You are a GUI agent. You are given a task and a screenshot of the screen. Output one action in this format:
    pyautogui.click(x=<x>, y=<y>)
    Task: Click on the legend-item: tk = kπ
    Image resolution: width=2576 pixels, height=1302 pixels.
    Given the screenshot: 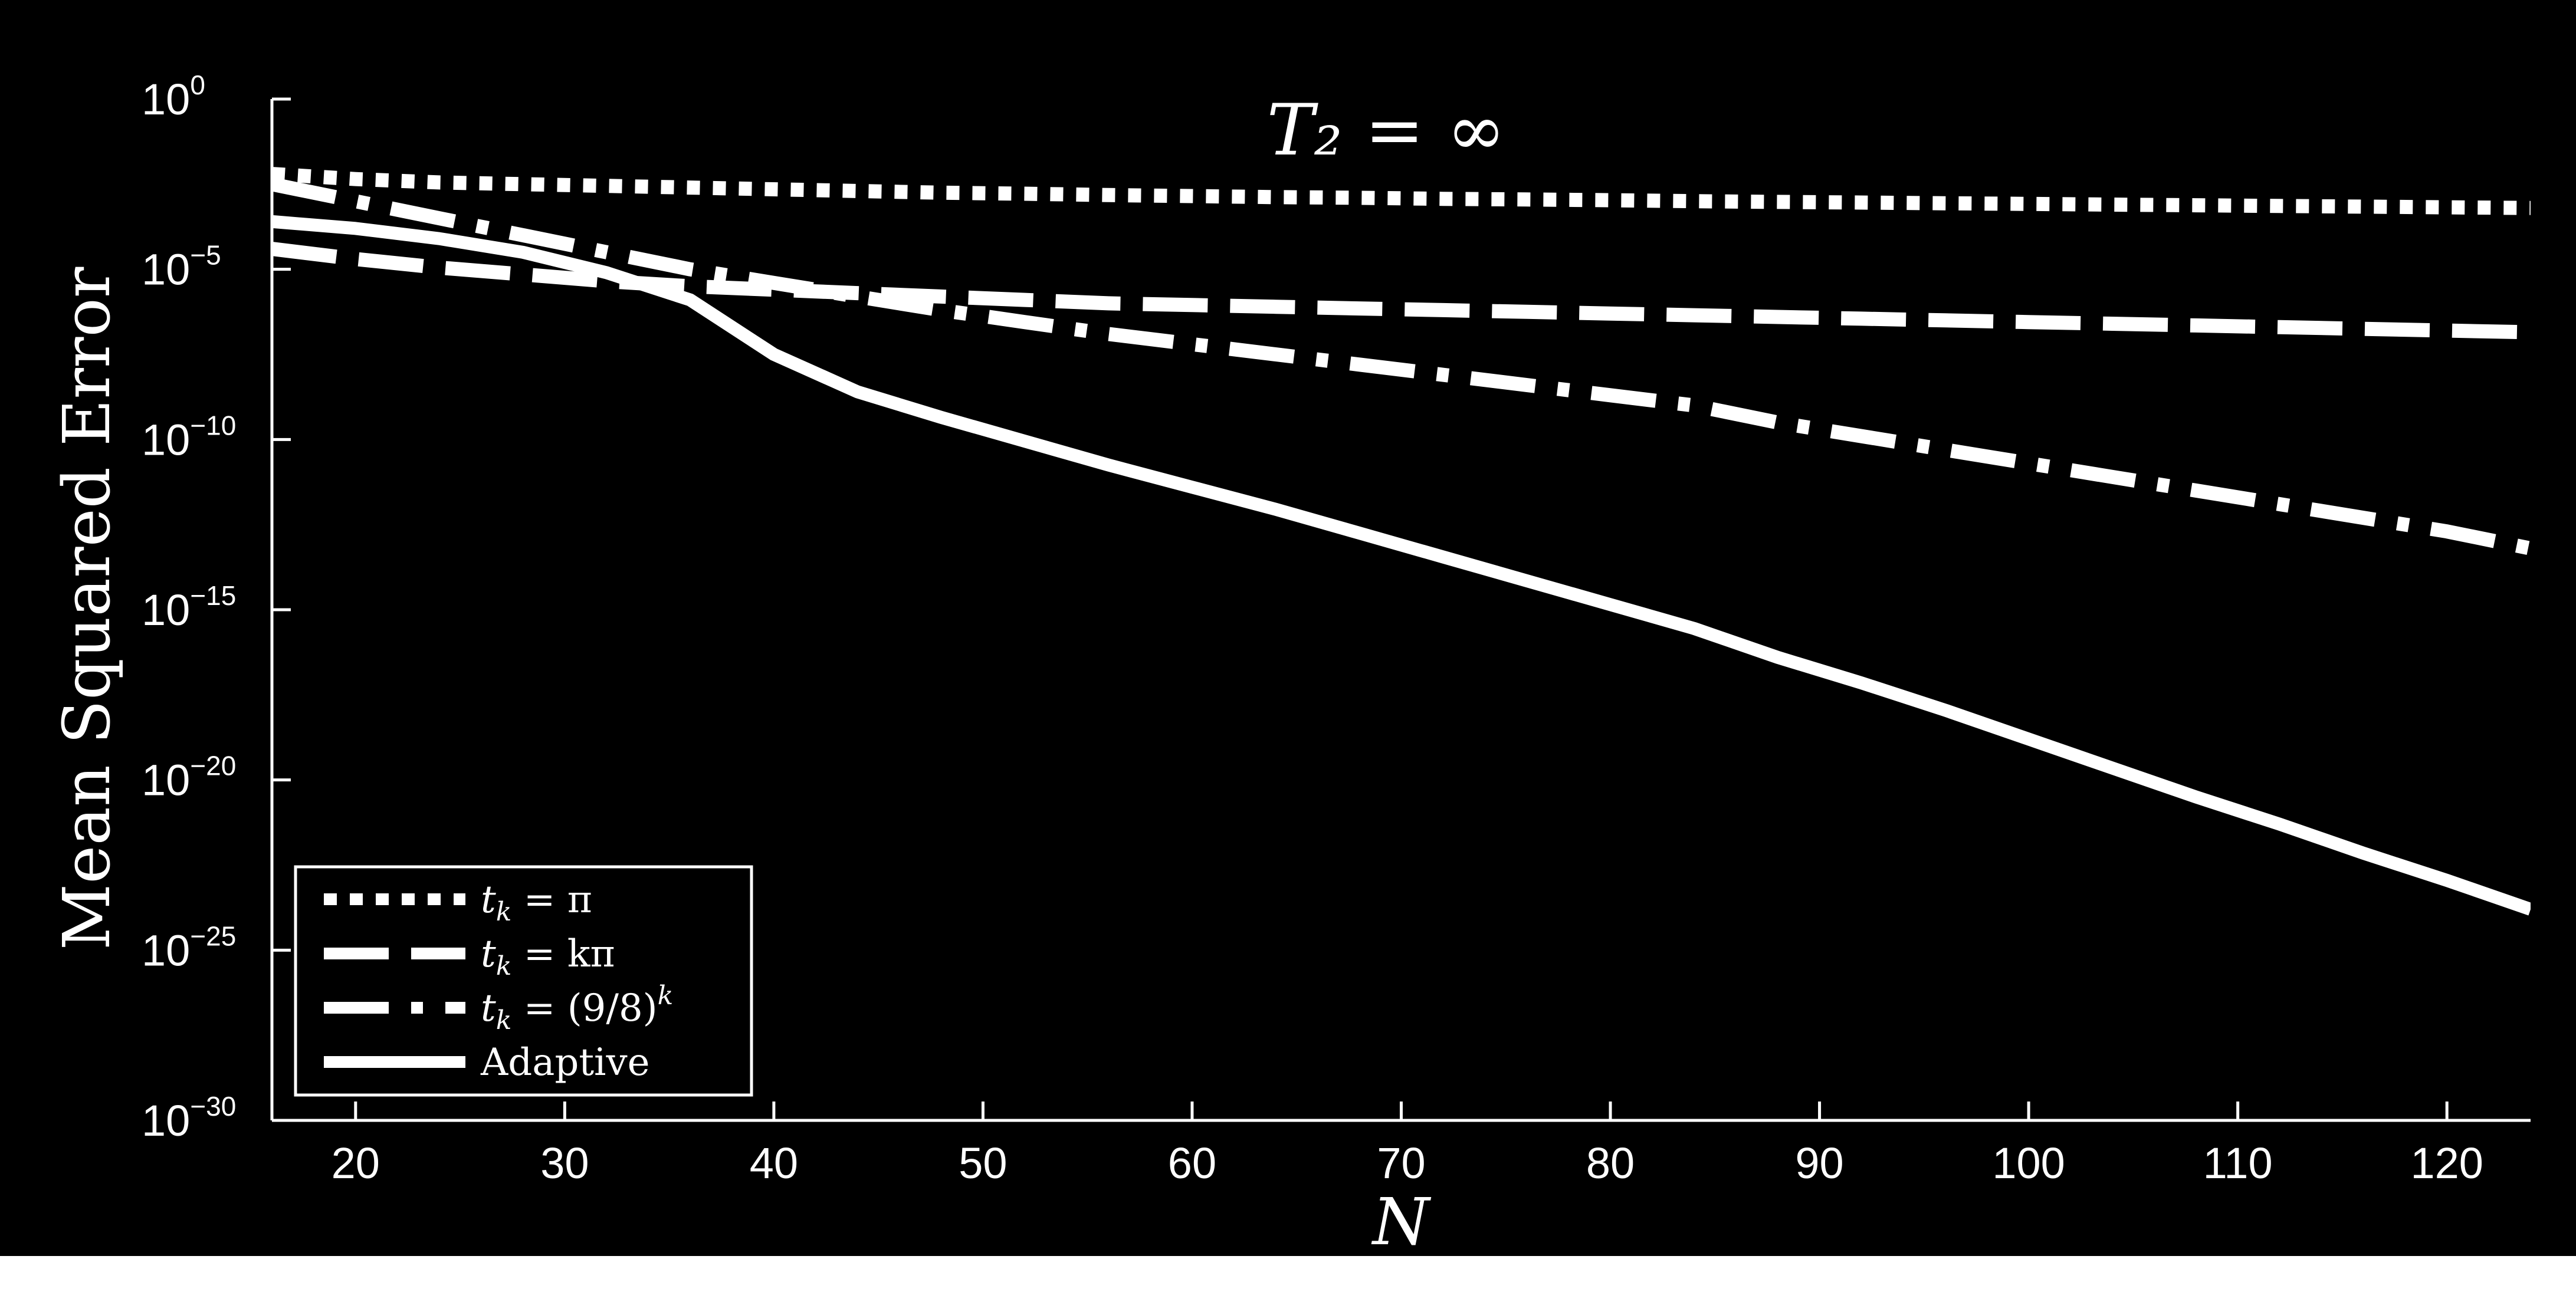 What is the action you would take?
    pyautogui.click(x=469, y=956)
    